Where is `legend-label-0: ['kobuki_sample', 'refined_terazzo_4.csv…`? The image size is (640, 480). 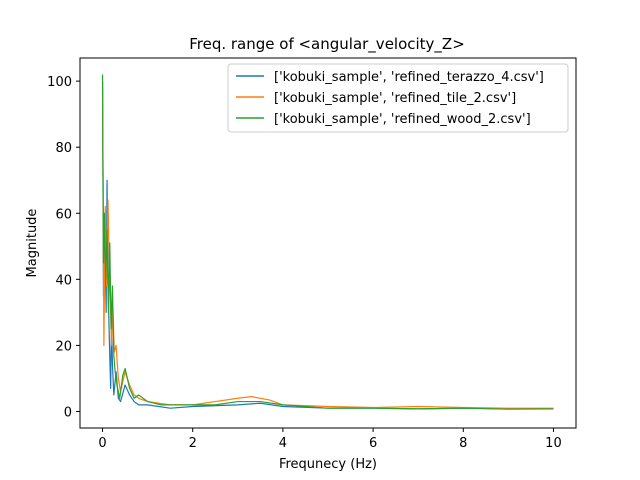
legend-label-0: ['kobuki_sample', 'refined_terazzo_4.csv… is located at coordinates (409, 77).